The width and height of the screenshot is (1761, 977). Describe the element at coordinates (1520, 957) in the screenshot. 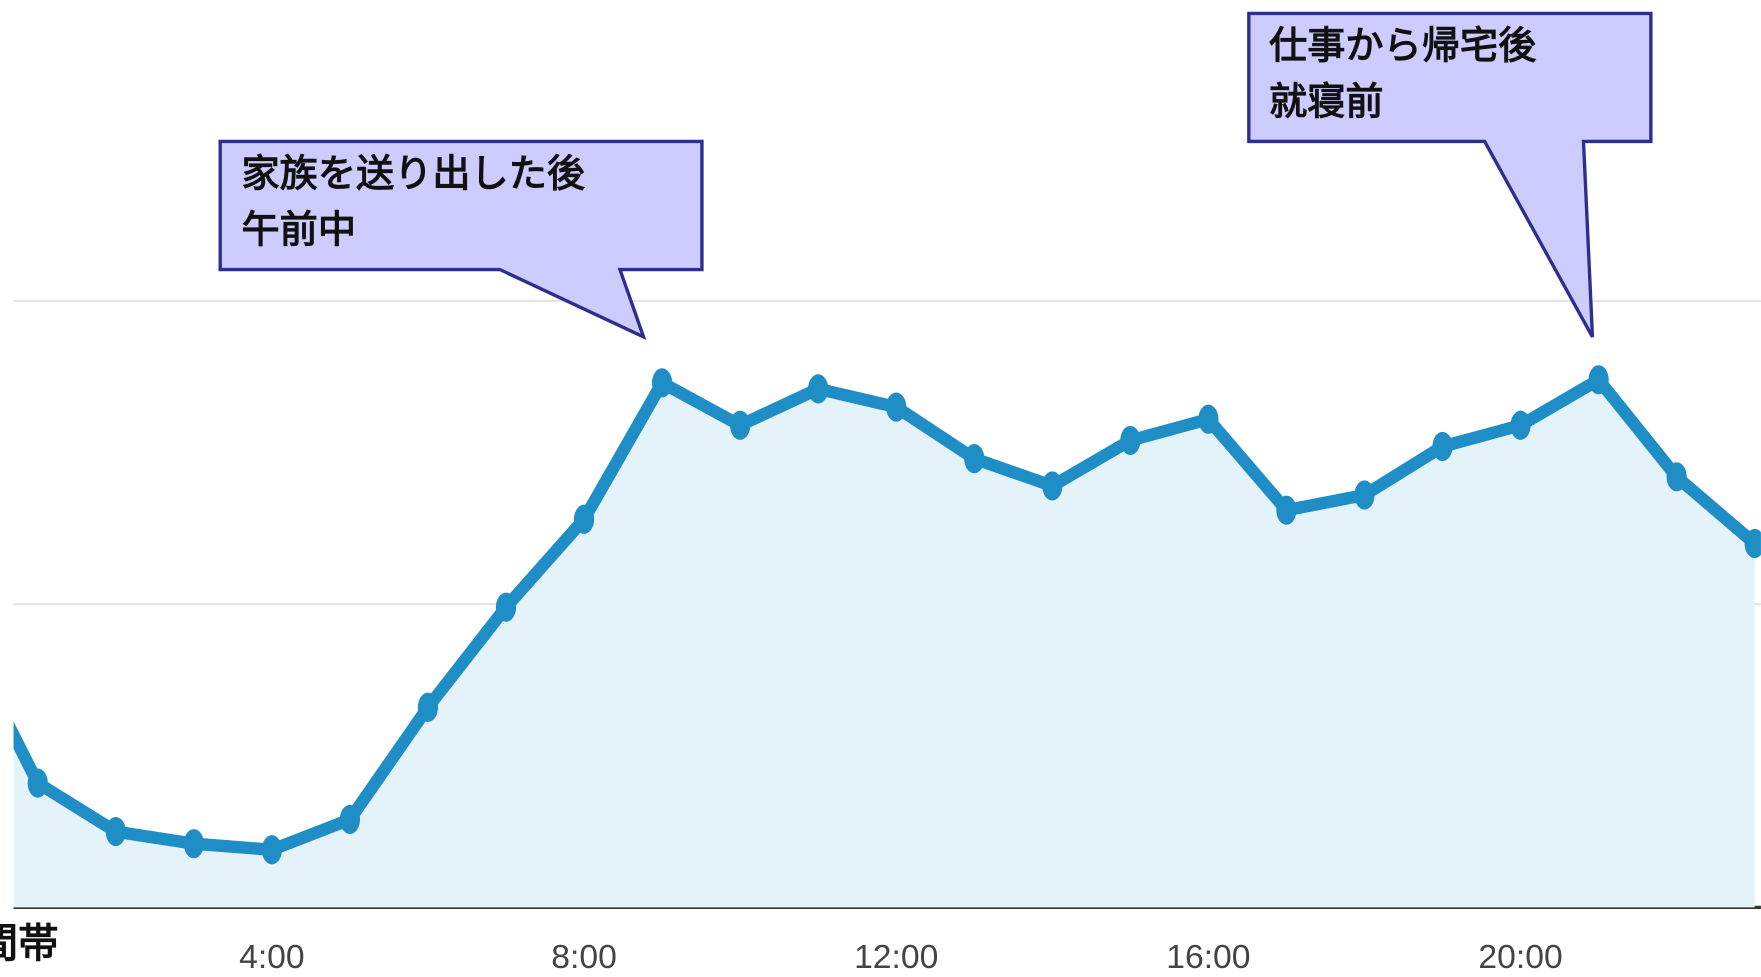

I see `x-tick-label: 20:00` at that location.